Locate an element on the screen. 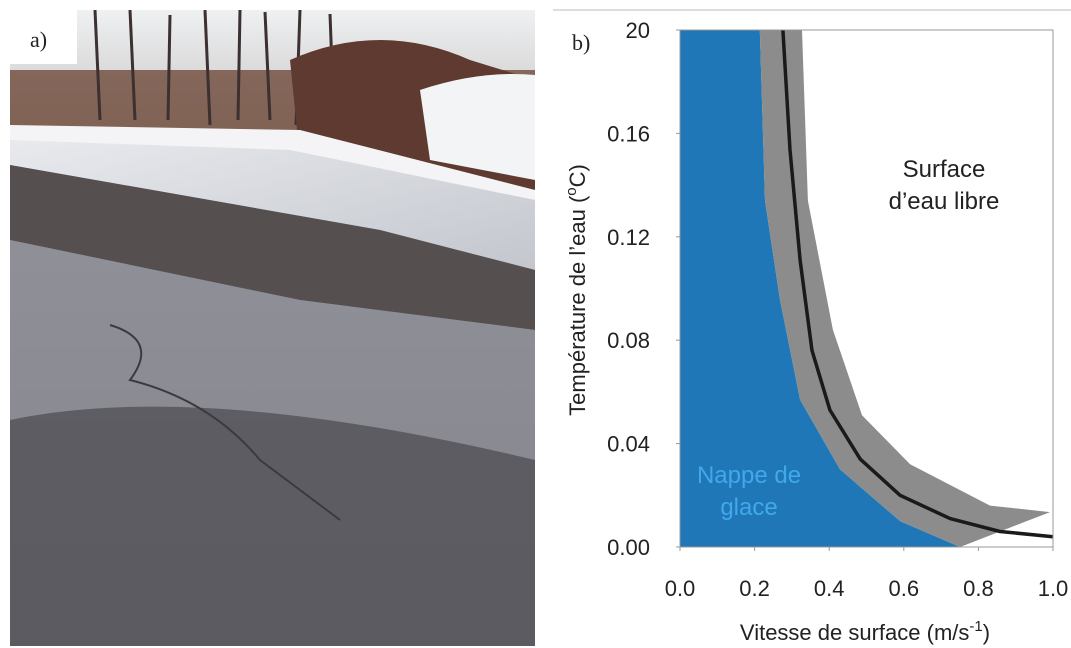  annotation-line: Nappe de is located at coordinates (749, 475).